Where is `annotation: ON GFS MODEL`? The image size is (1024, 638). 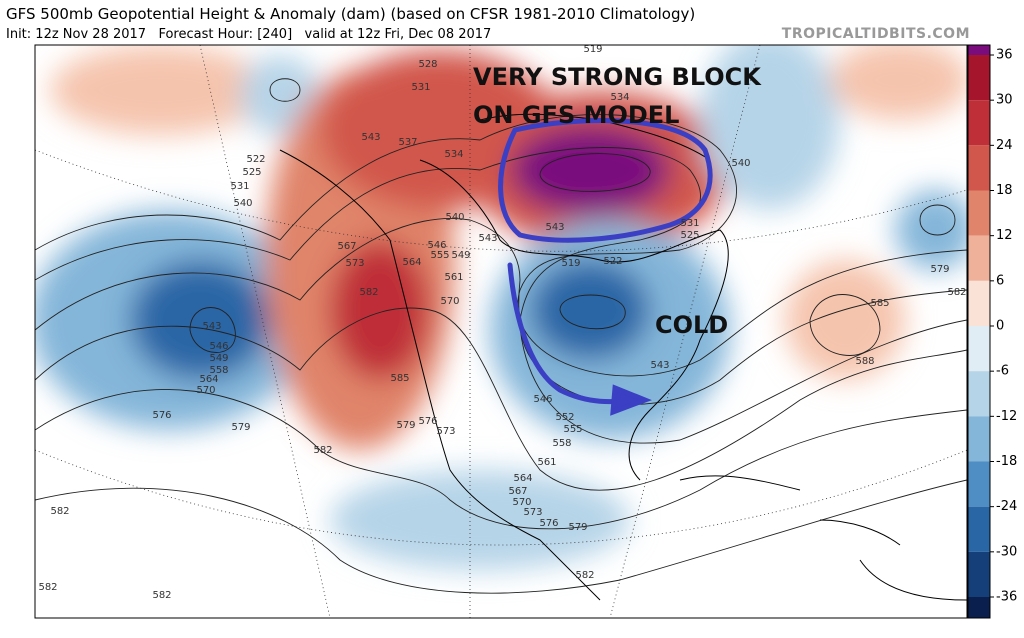
annotation: ON GFS MODEL is located at coordinates (576, 115).